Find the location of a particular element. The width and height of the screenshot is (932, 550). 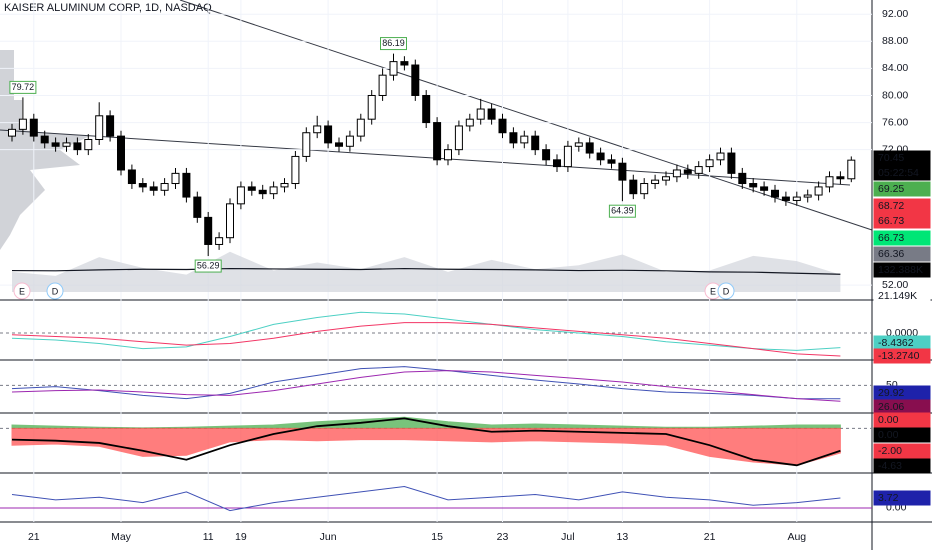

extreme-label: 86.19 is located at coordinates (393, 43).